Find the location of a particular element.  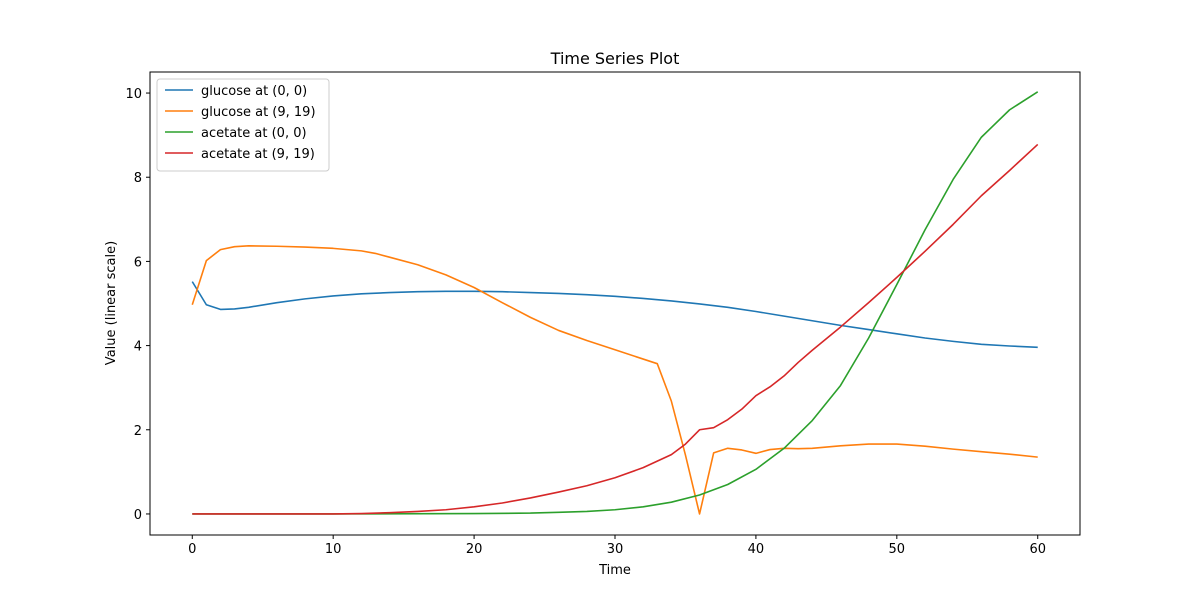

y-axis-label: Value (linear scale) is located at coordinates (111, 303).